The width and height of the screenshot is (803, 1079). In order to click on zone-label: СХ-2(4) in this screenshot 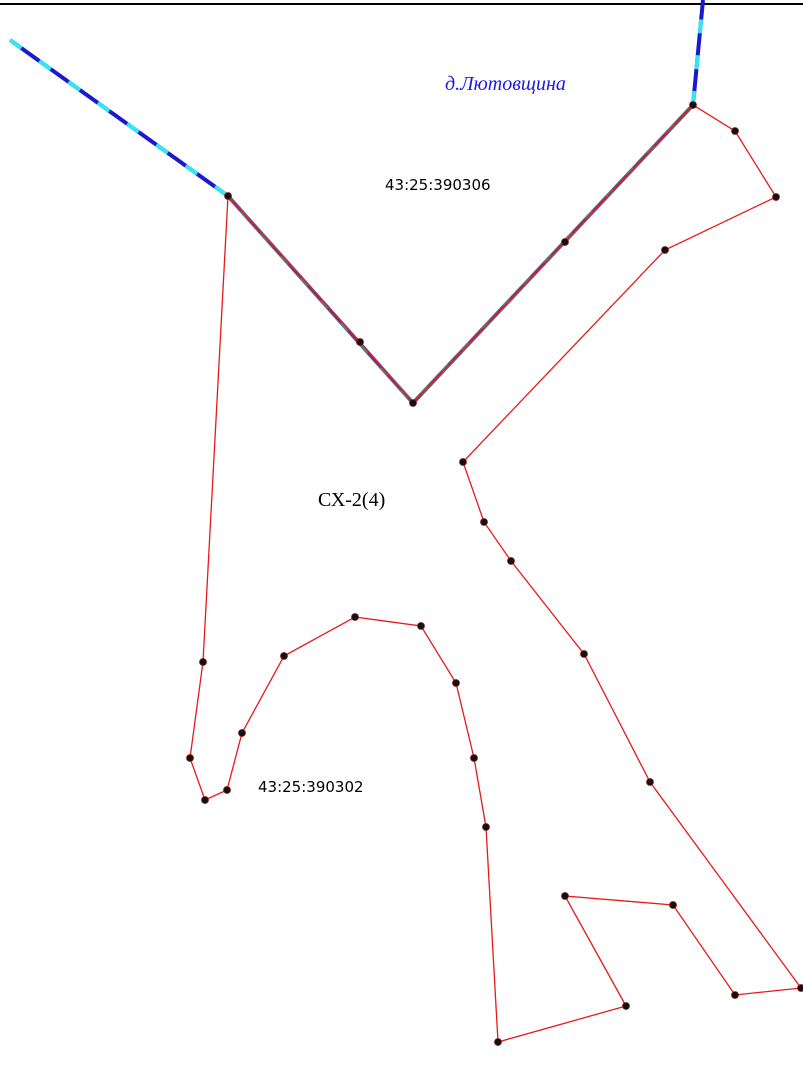, I will do `click(351, 500)`.